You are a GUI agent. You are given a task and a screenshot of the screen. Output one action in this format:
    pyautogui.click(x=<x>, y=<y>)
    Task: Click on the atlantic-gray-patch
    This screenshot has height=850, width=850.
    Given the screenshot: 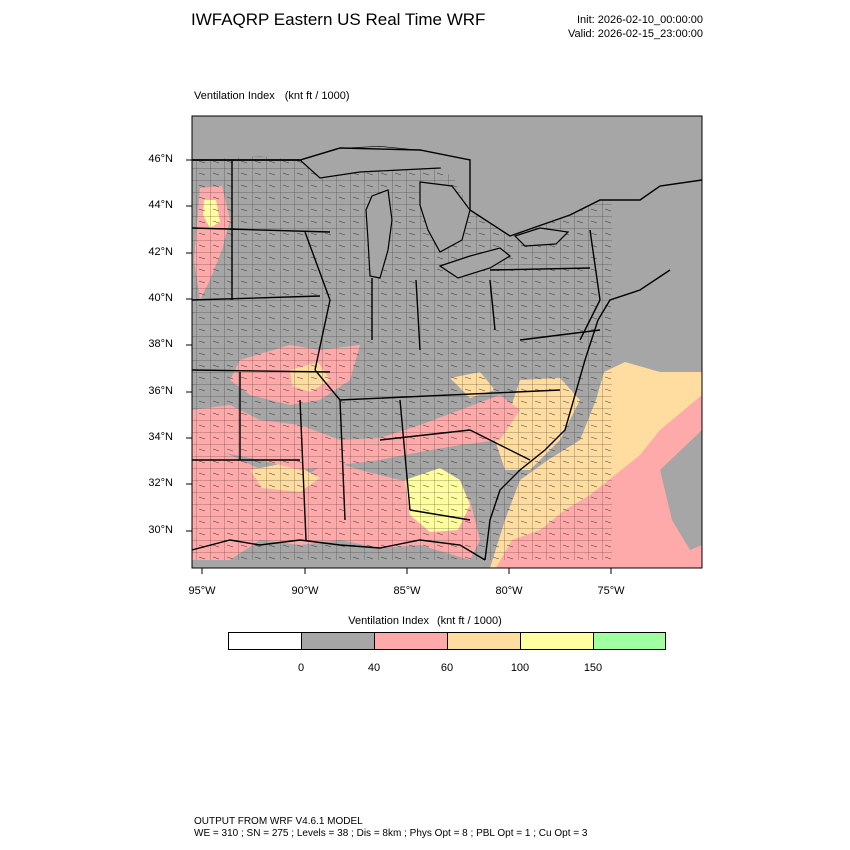 What is the action you would take?
    pyautogui.click(x=681, y=490)
    